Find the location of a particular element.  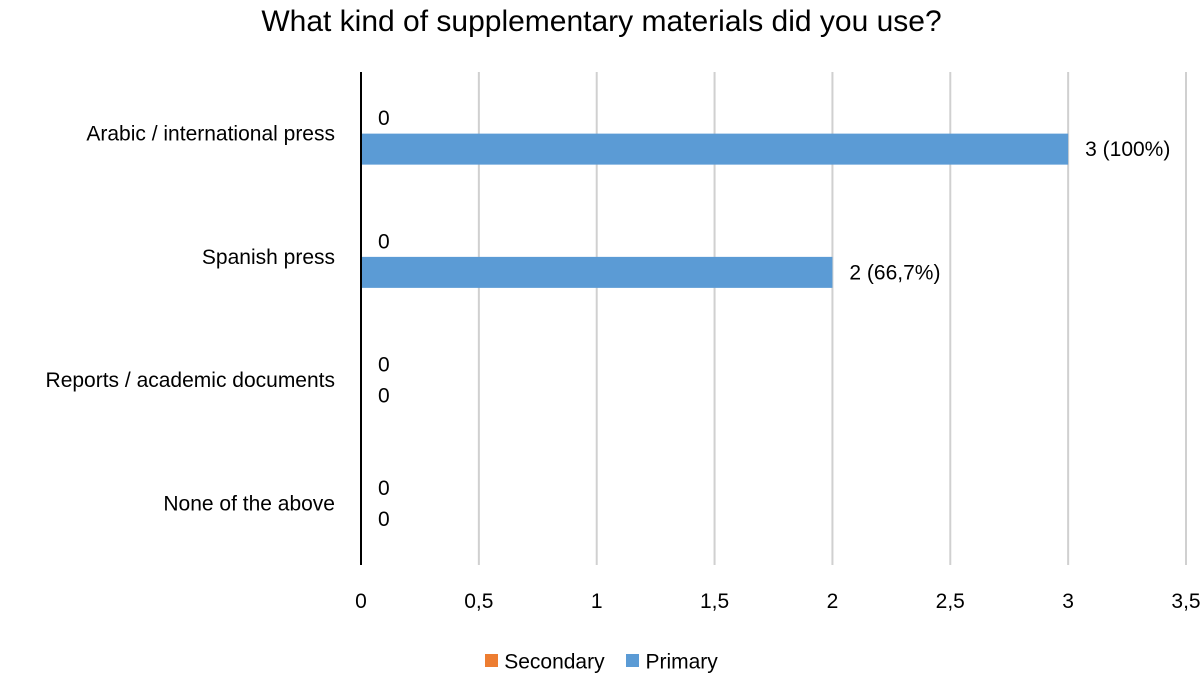

bars is located at coordinates (715, 210).